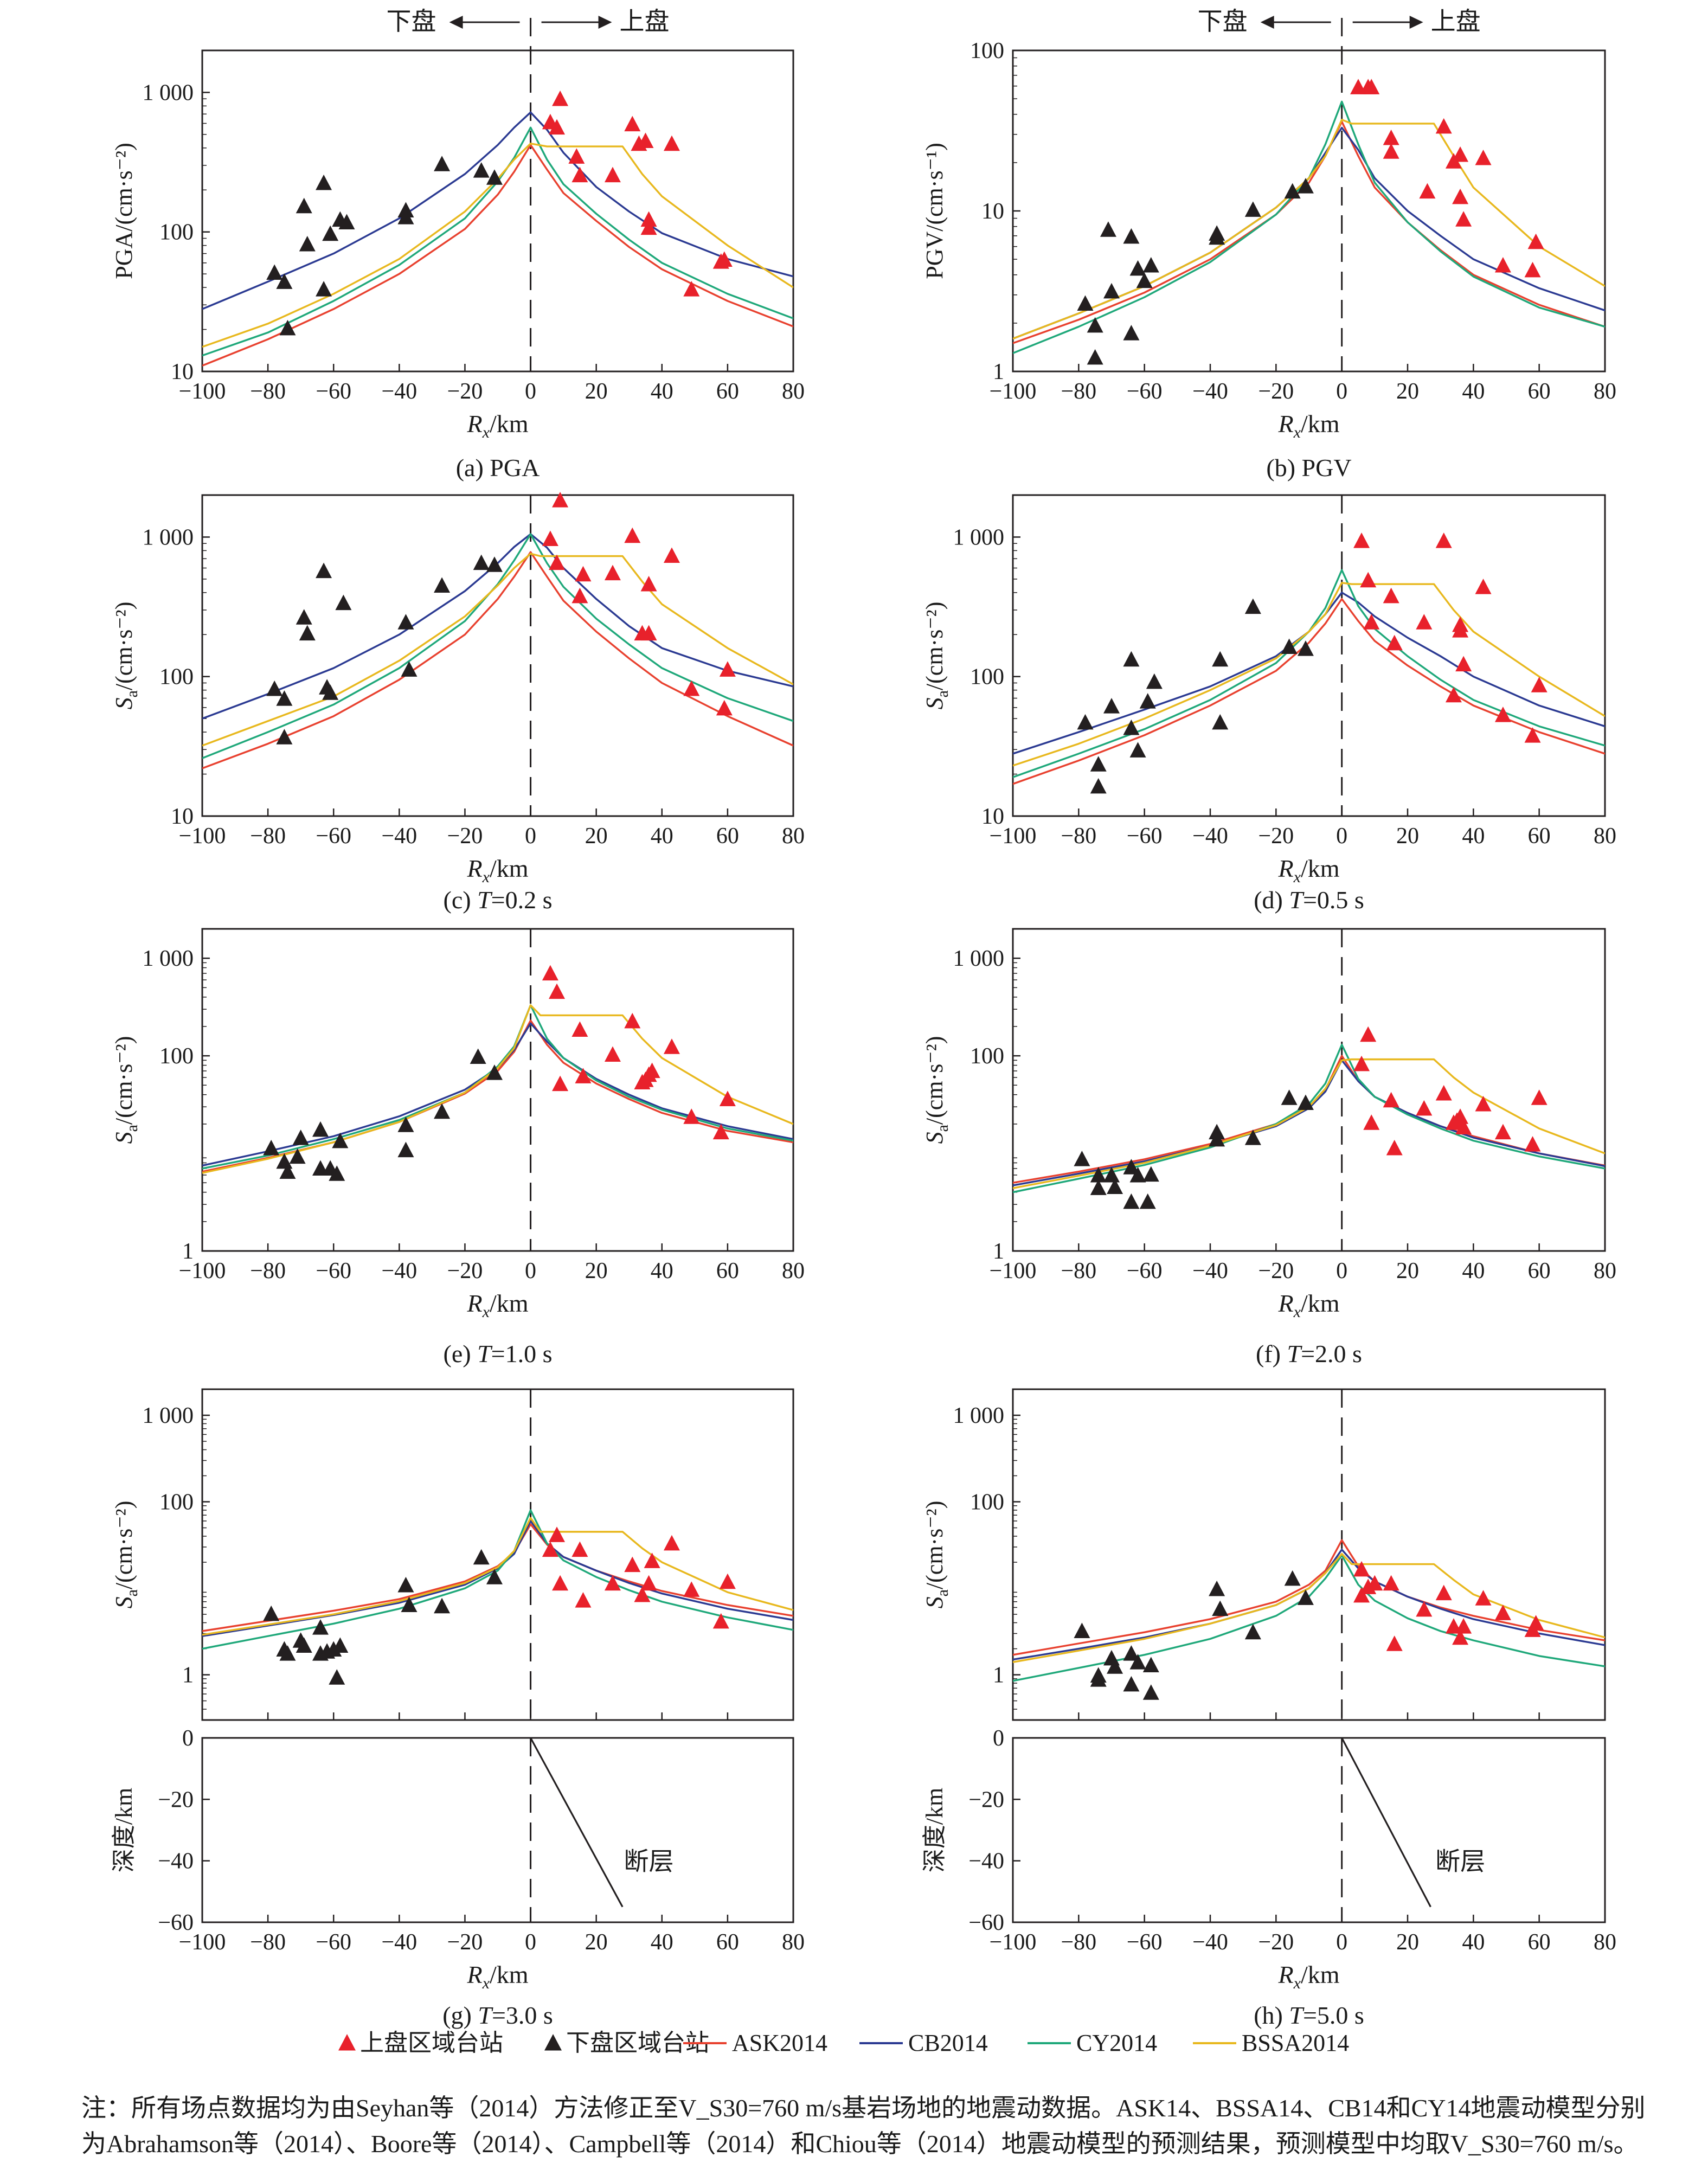 This screenshot has width=1708, height=2182. Describe the element at coordinates (453, 1708) in the screenshot. I see `panel-g: 1 100 1 000 Sa/(cm·s⁻²) (g) T=3.0 s` at that location.